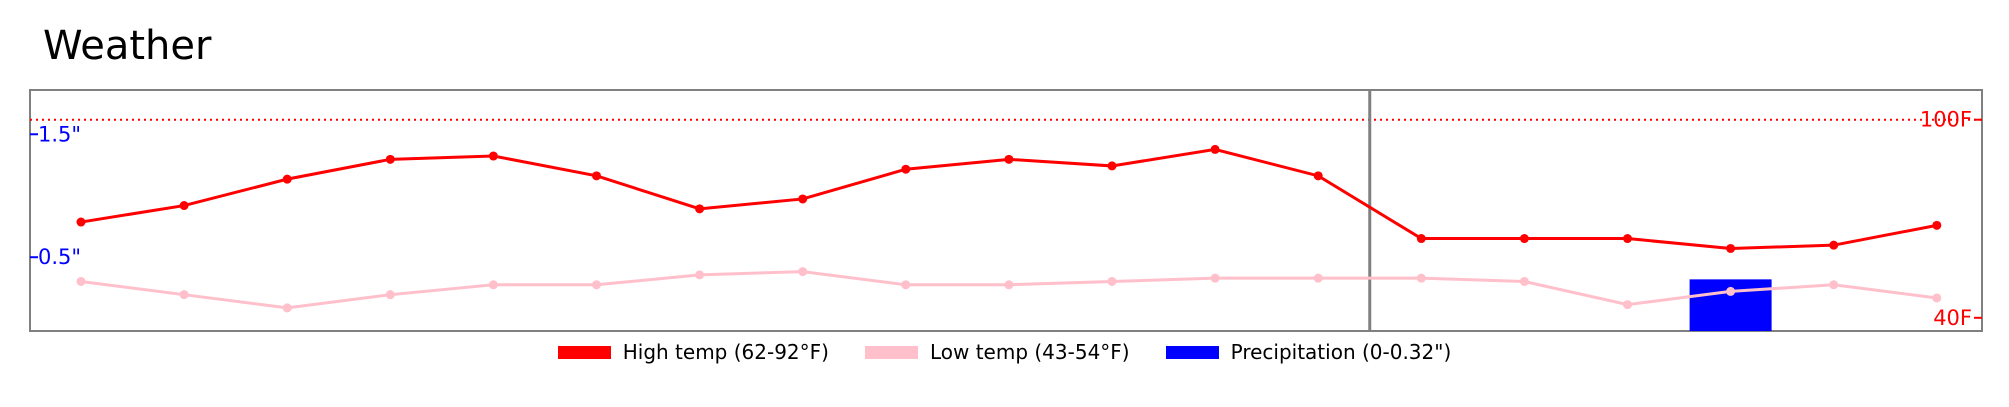  Describe the element at coordinates (59, 257) in the screenshot. I see `precip-tick-label: 0.5"` at that location.